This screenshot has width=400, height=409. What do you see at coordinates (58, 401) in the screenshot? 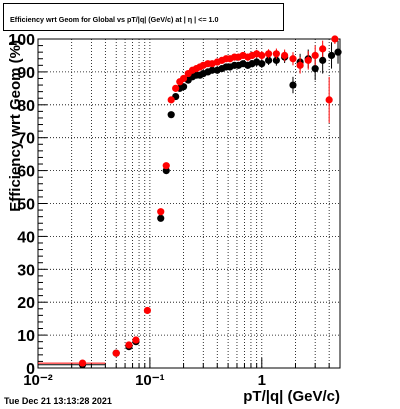
I see `timestamp-footer: Tue Dec 21 13:13:28 2021` at bounding box center [58, 401].